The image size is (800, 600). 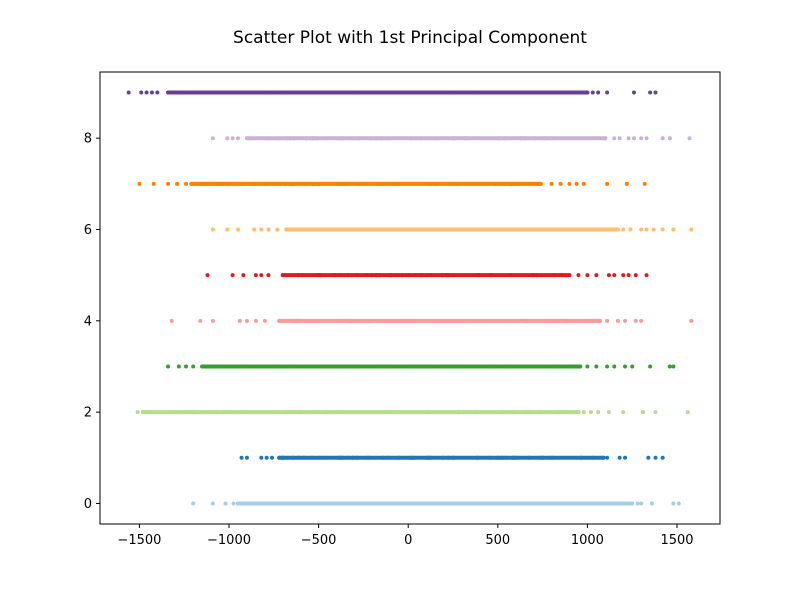 I want to click on x-tick-label: −500, so click(x=319, y=540).